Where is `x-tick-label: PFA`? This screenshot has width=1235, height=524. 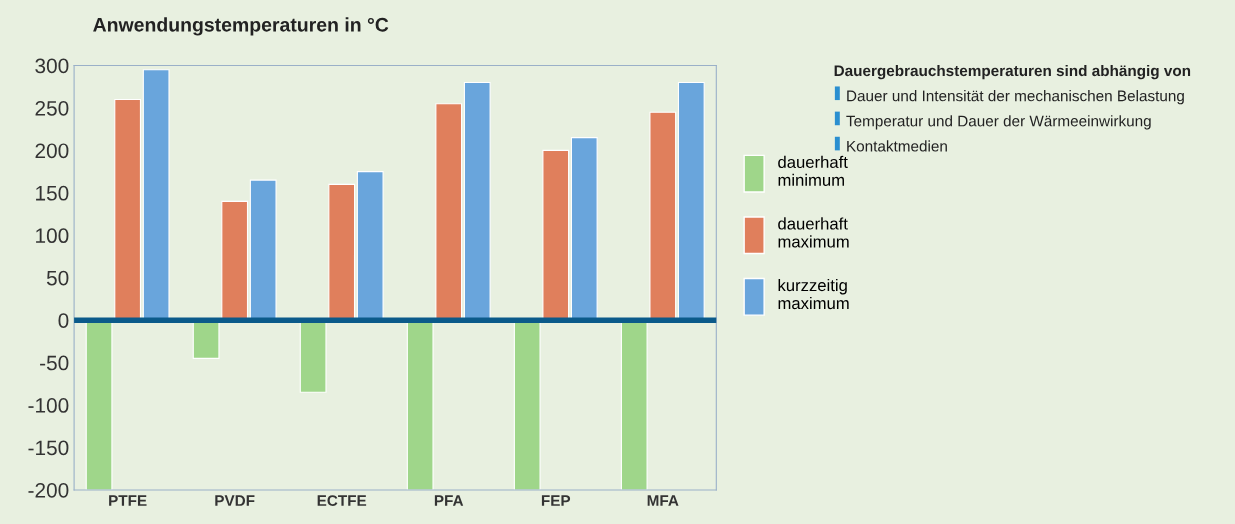 x-tick-label: PFA is located at coordinates (449, 500).